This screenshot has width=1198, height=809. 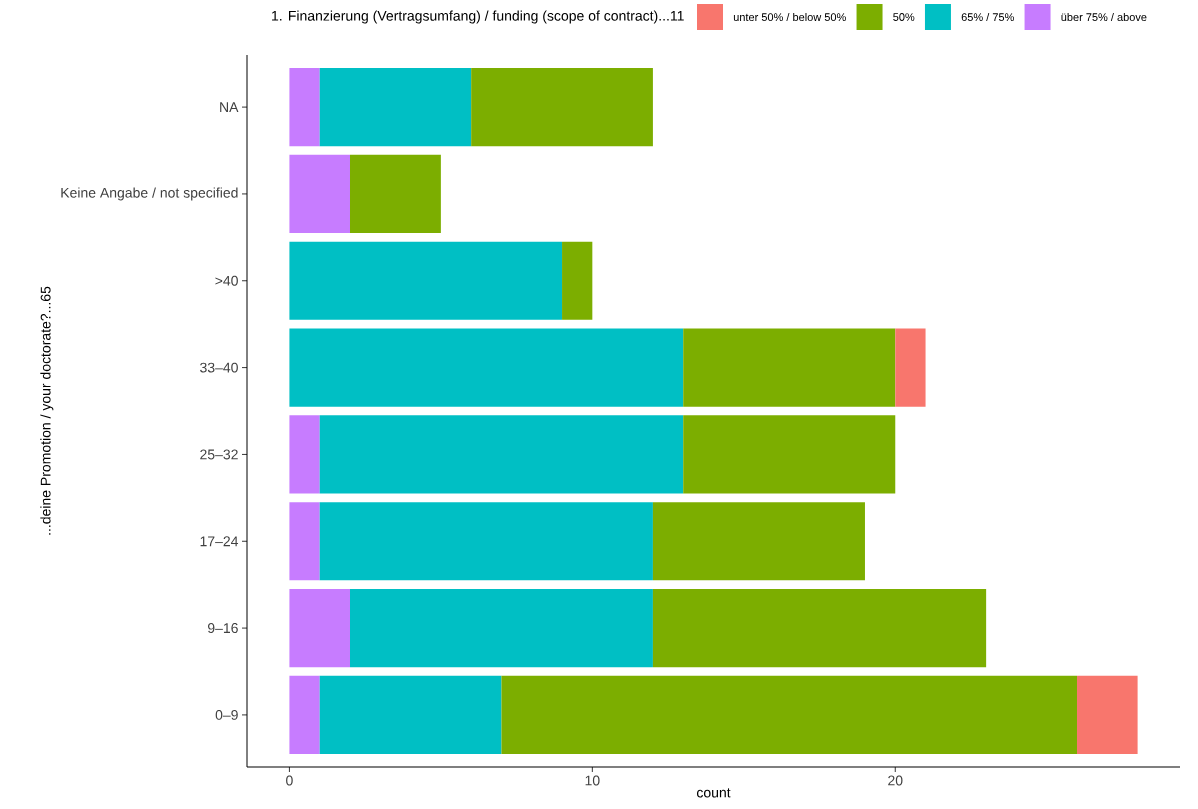 I want to click on y-tick-label: >40, so click(x=226, y=280).